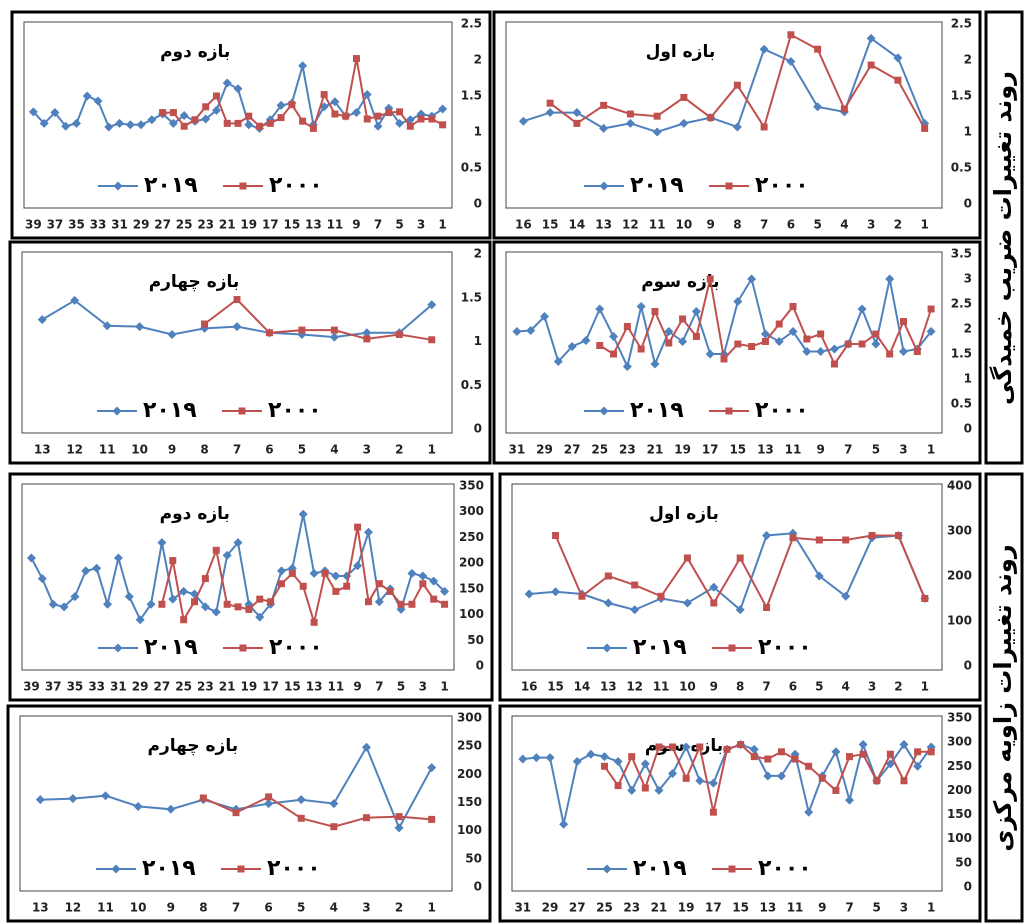  I want to click on chart-title: بازه سوم, so click(680, 282).